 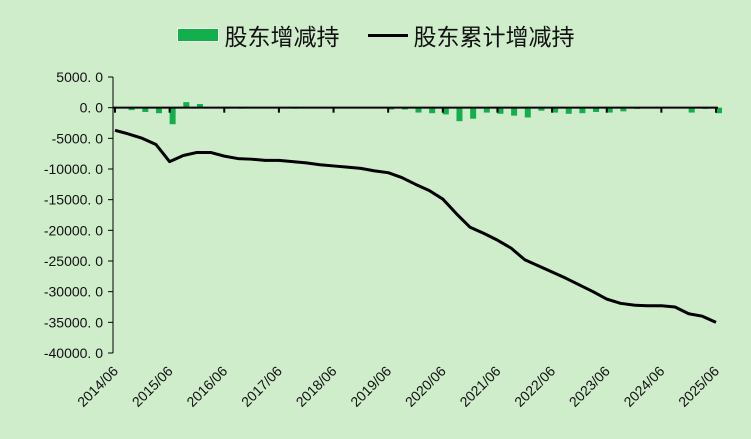 I want to click on y-tick-label: -35000. 0, so click(x=73, y=322).